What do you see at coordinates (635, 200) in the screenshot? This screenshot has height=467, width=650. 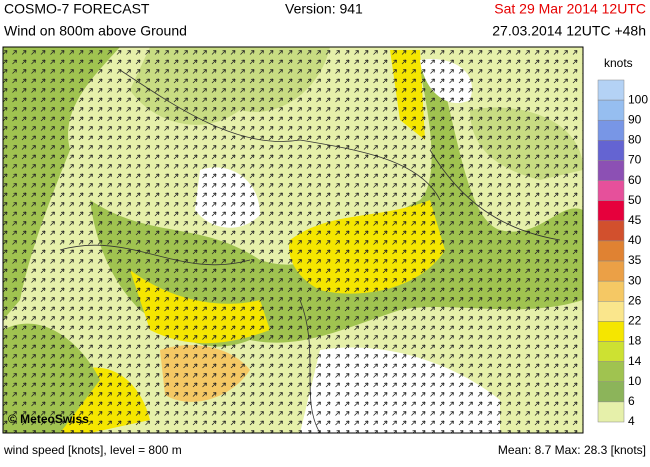 I see `legend-label: 50` at bounding box center [635, 200].